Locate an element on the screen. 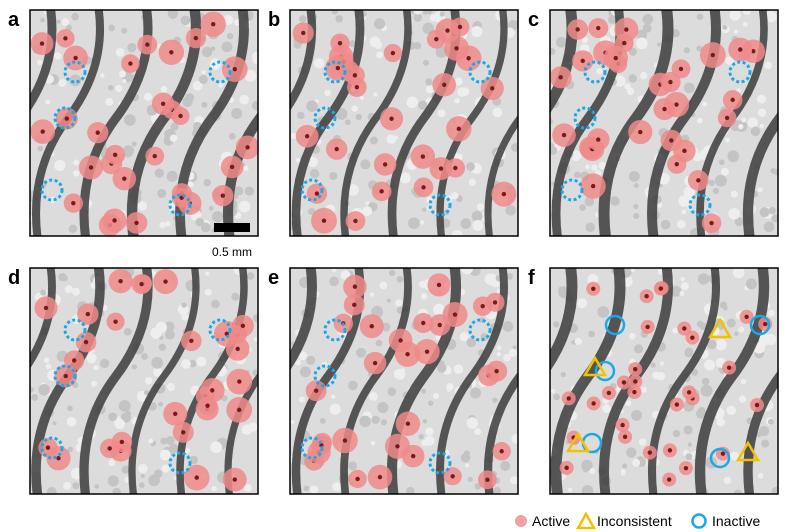  stripe is located at coordinates (116, 381).